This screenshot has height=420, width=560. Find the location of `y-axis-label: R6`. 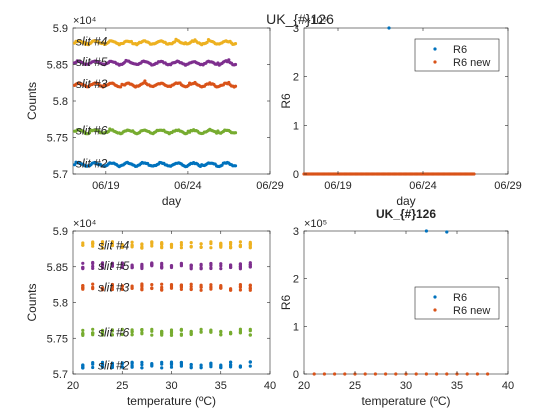

y-axis-label: R6 is located at coordinates (286, 303).